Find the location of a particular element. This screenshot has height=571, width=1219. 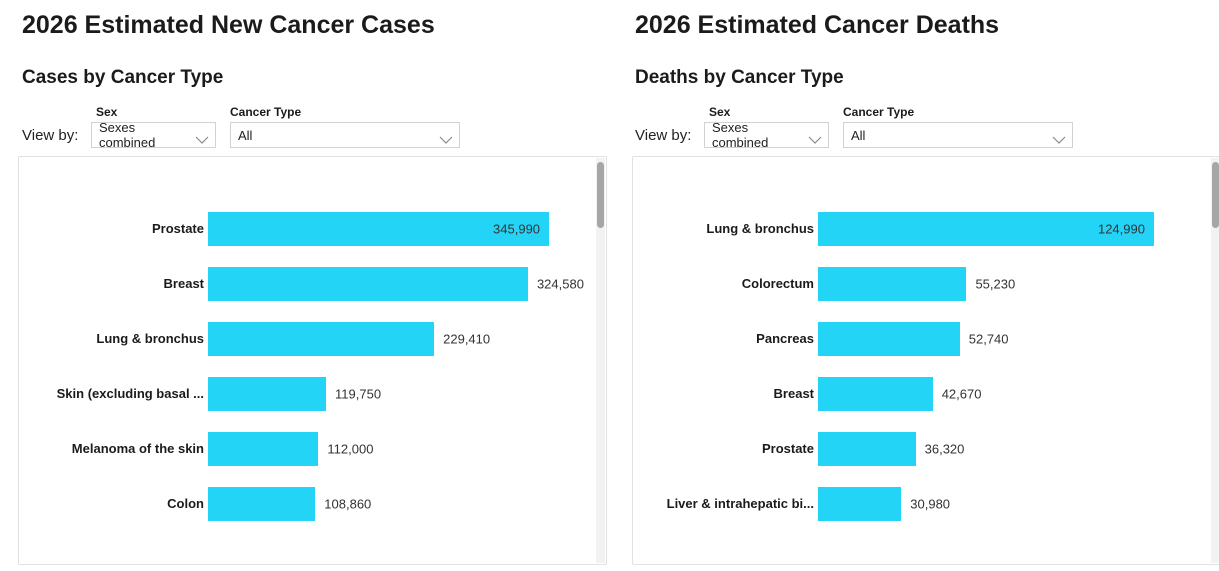

value-label: 124,990 is located at coordinates (1121, 228).